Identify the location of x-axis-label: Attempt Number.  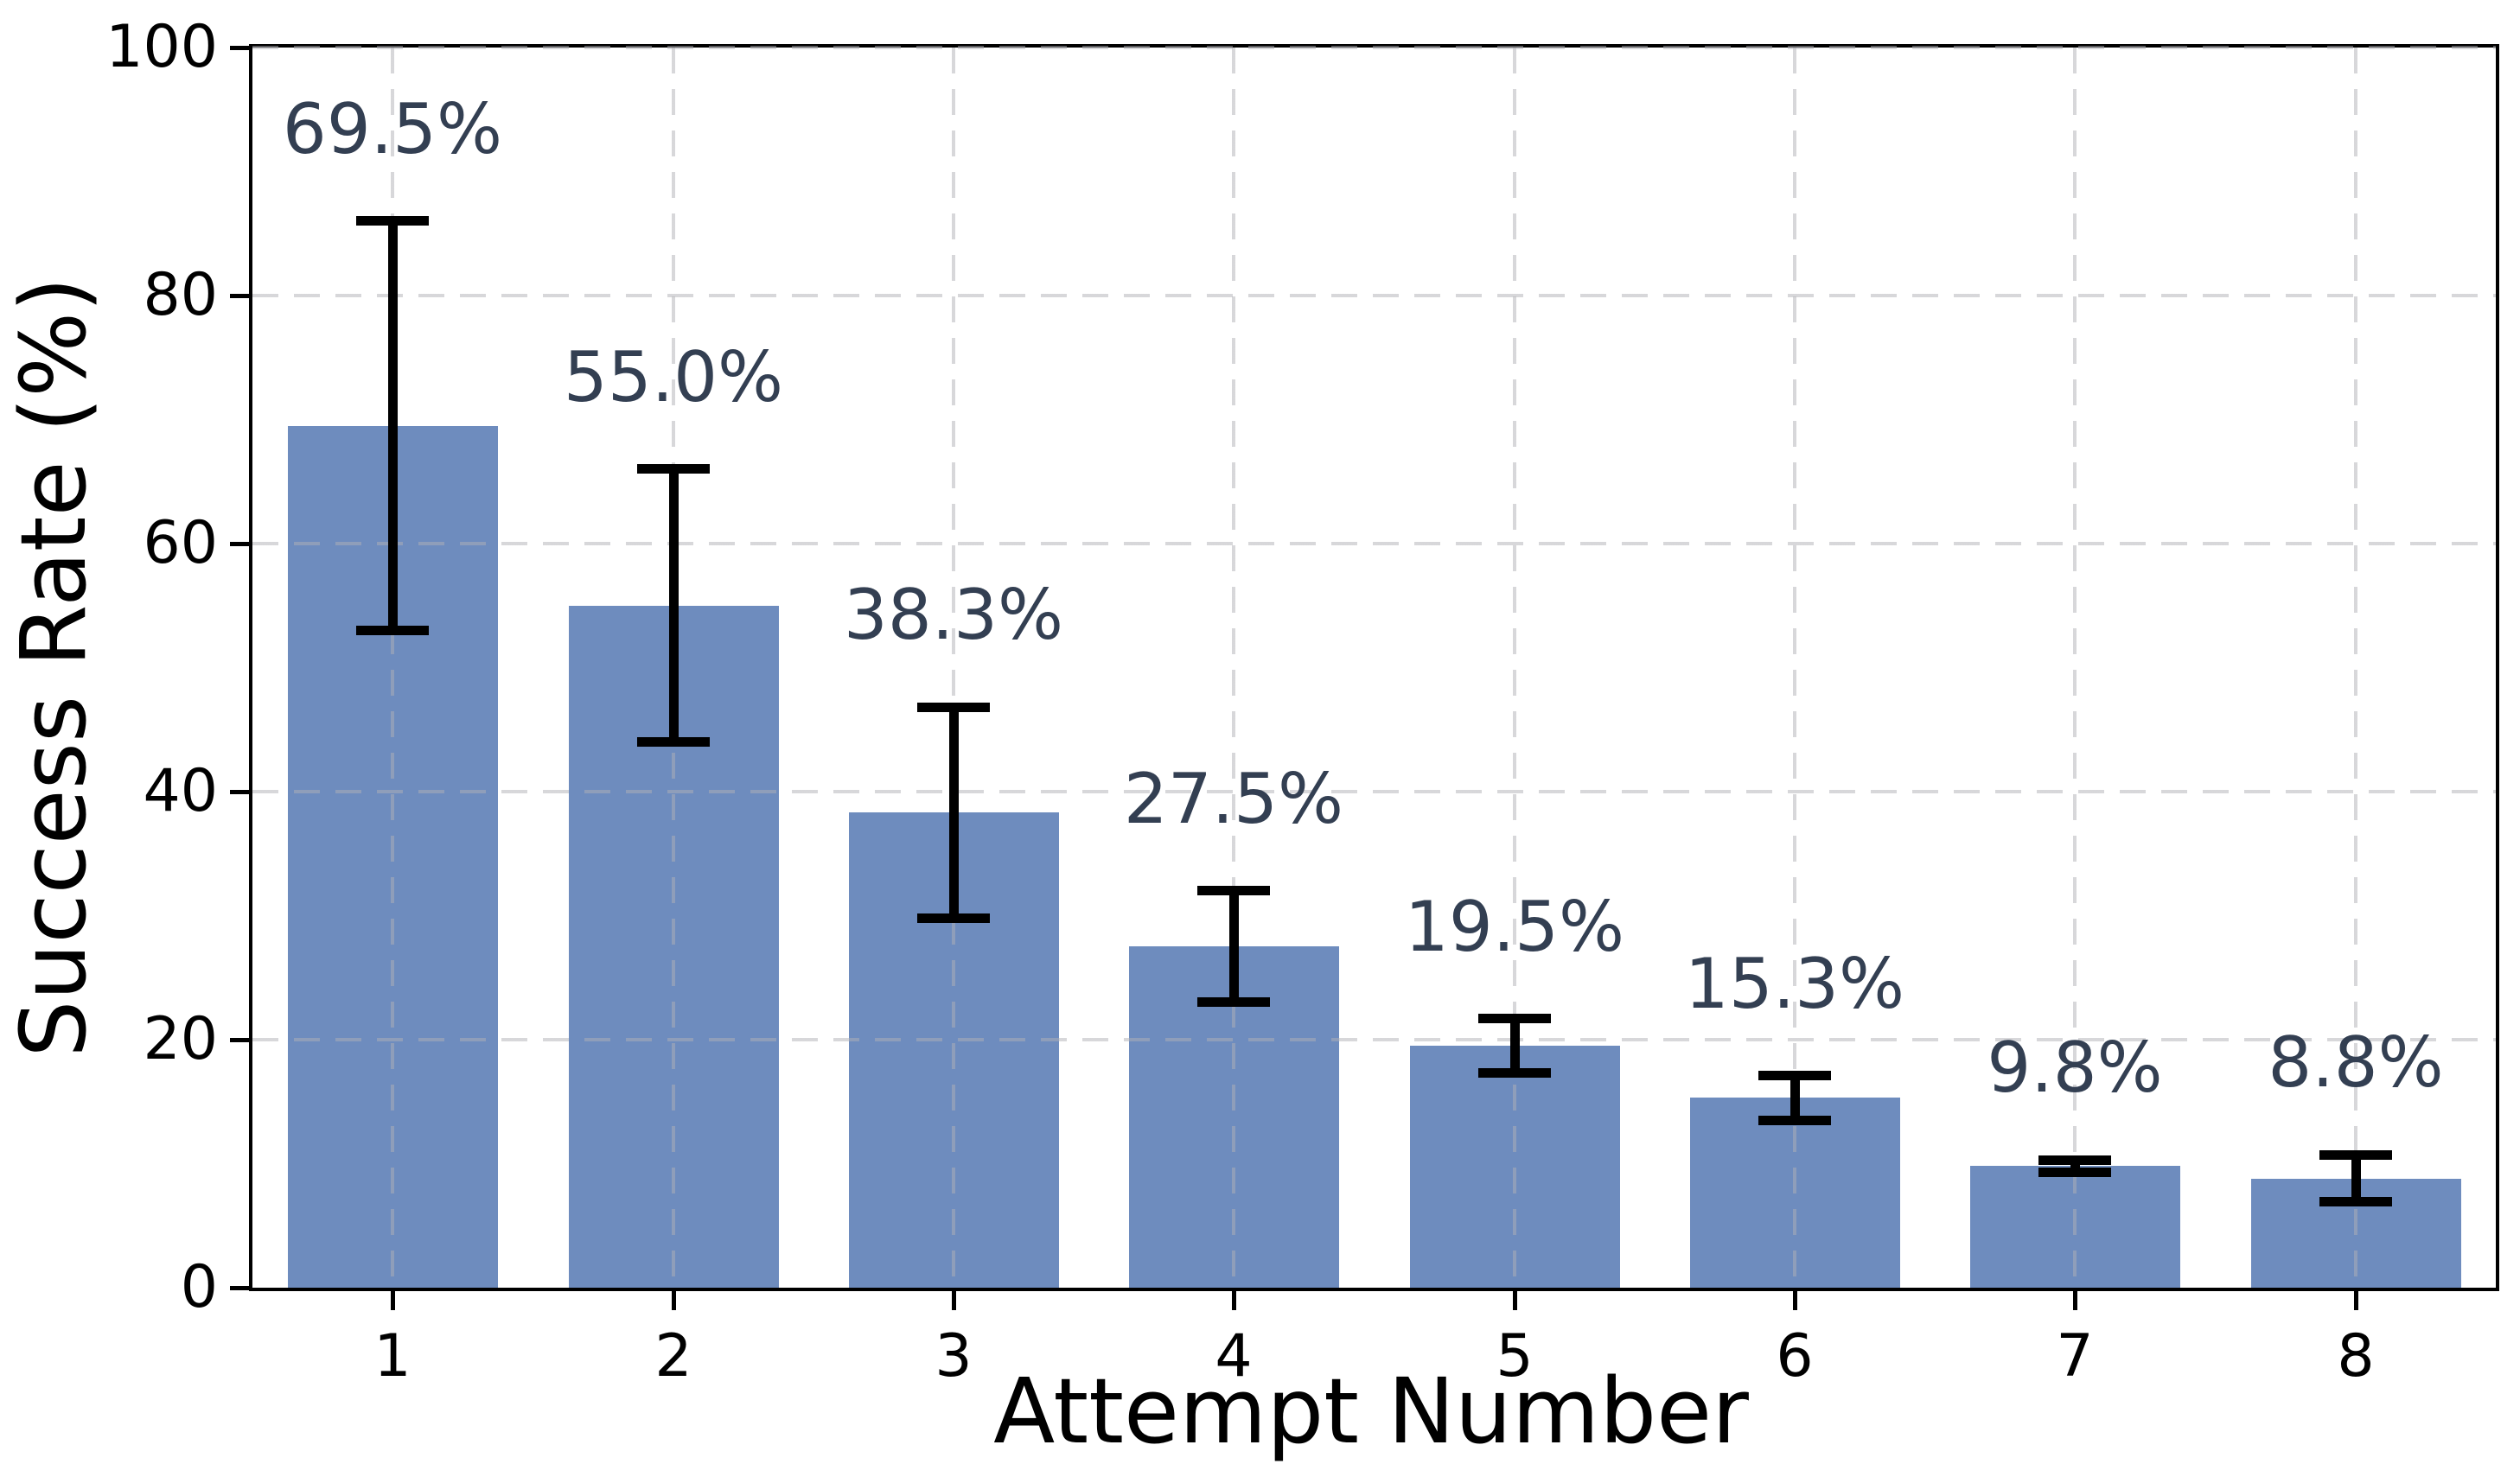
(1371, 1411).